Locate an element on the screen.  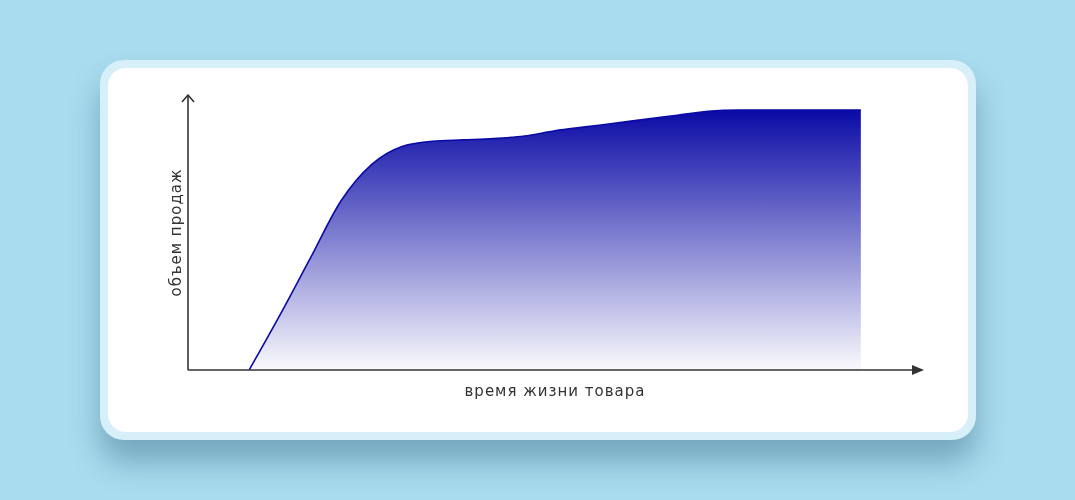
y-axis-title: объем продаж is located at coordinates (175, 232).